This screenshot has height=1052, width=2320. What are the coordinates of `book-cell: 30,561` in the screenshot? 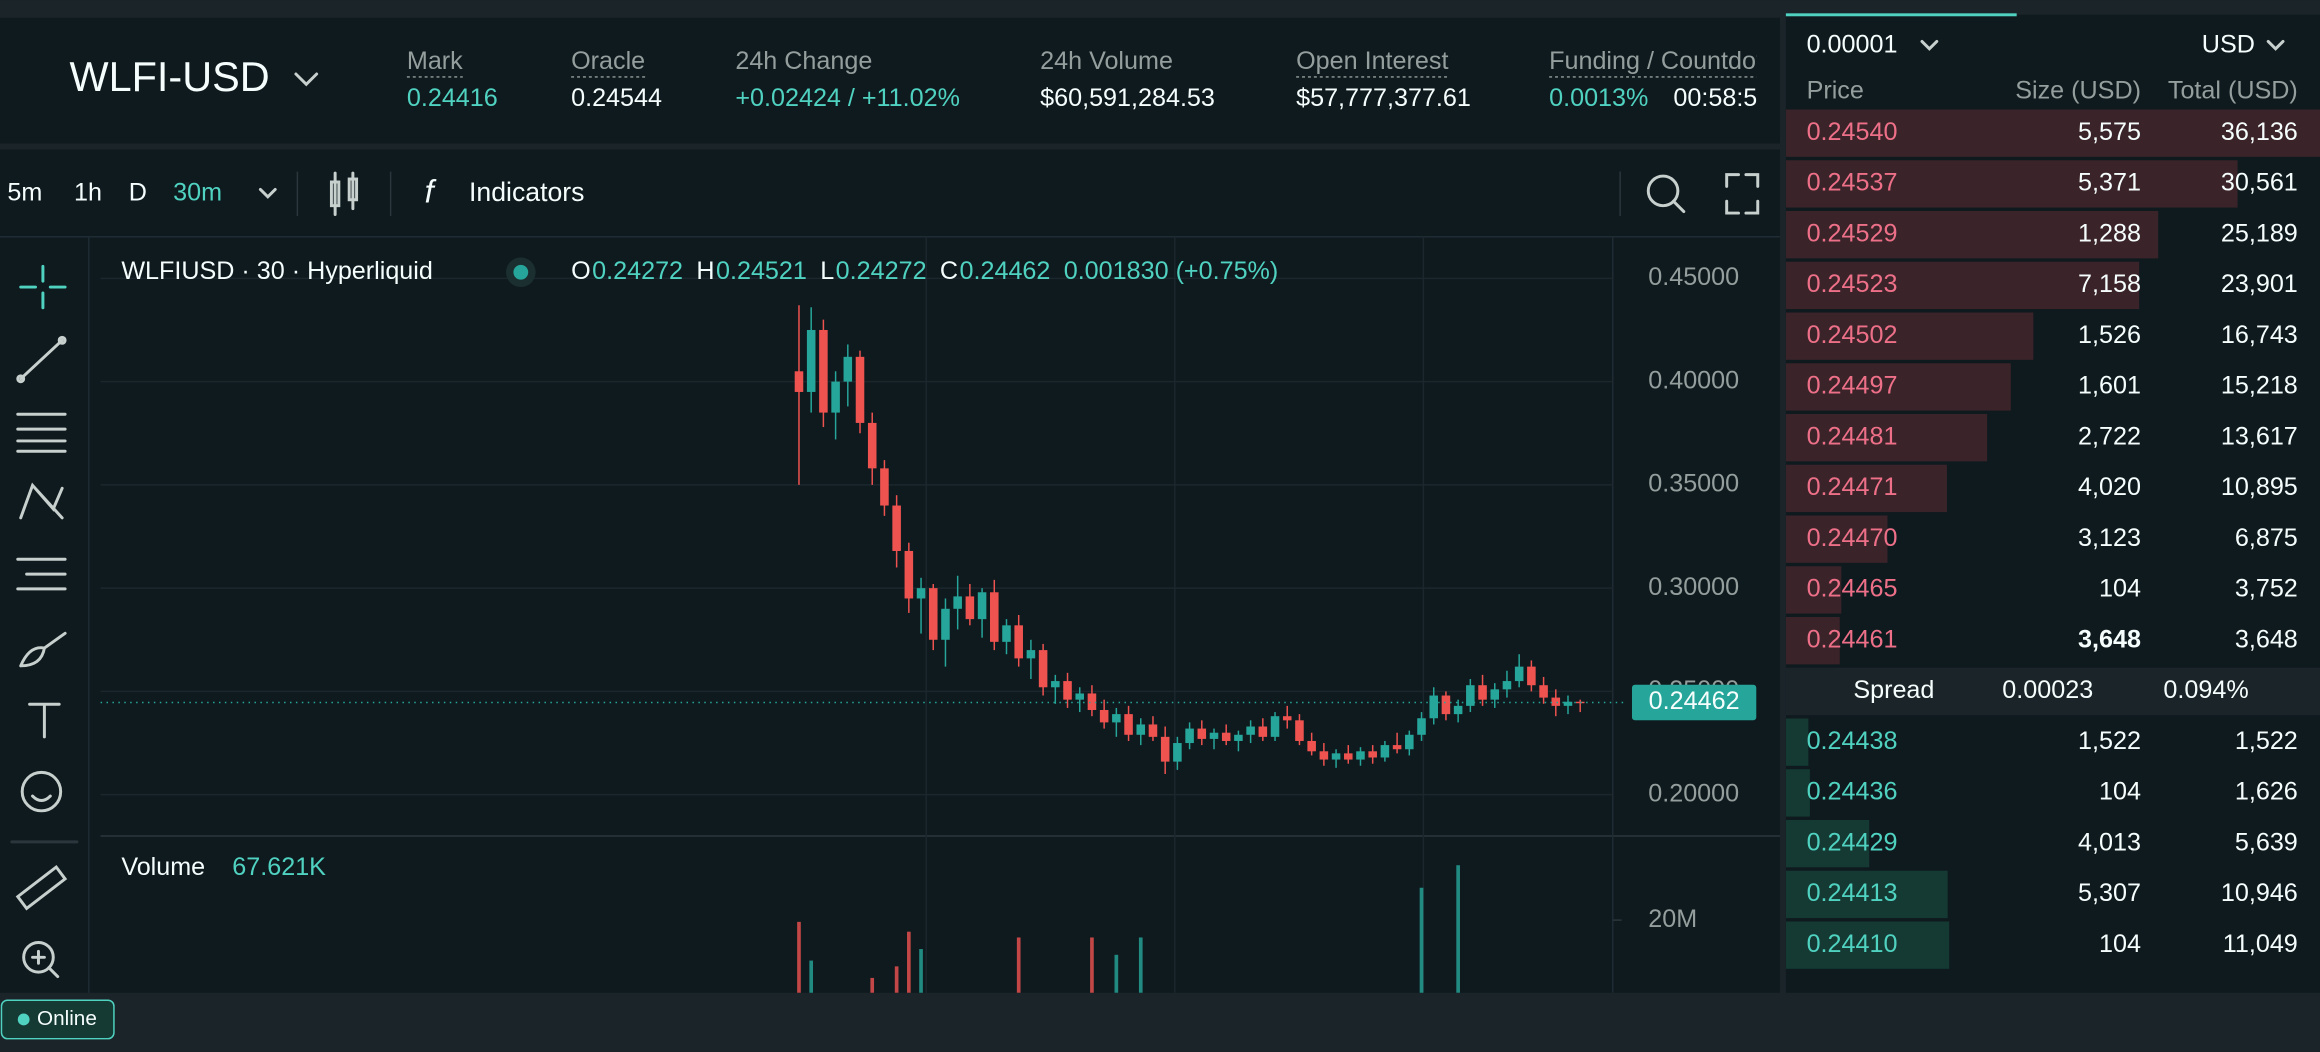 It's located at (2259, 183).